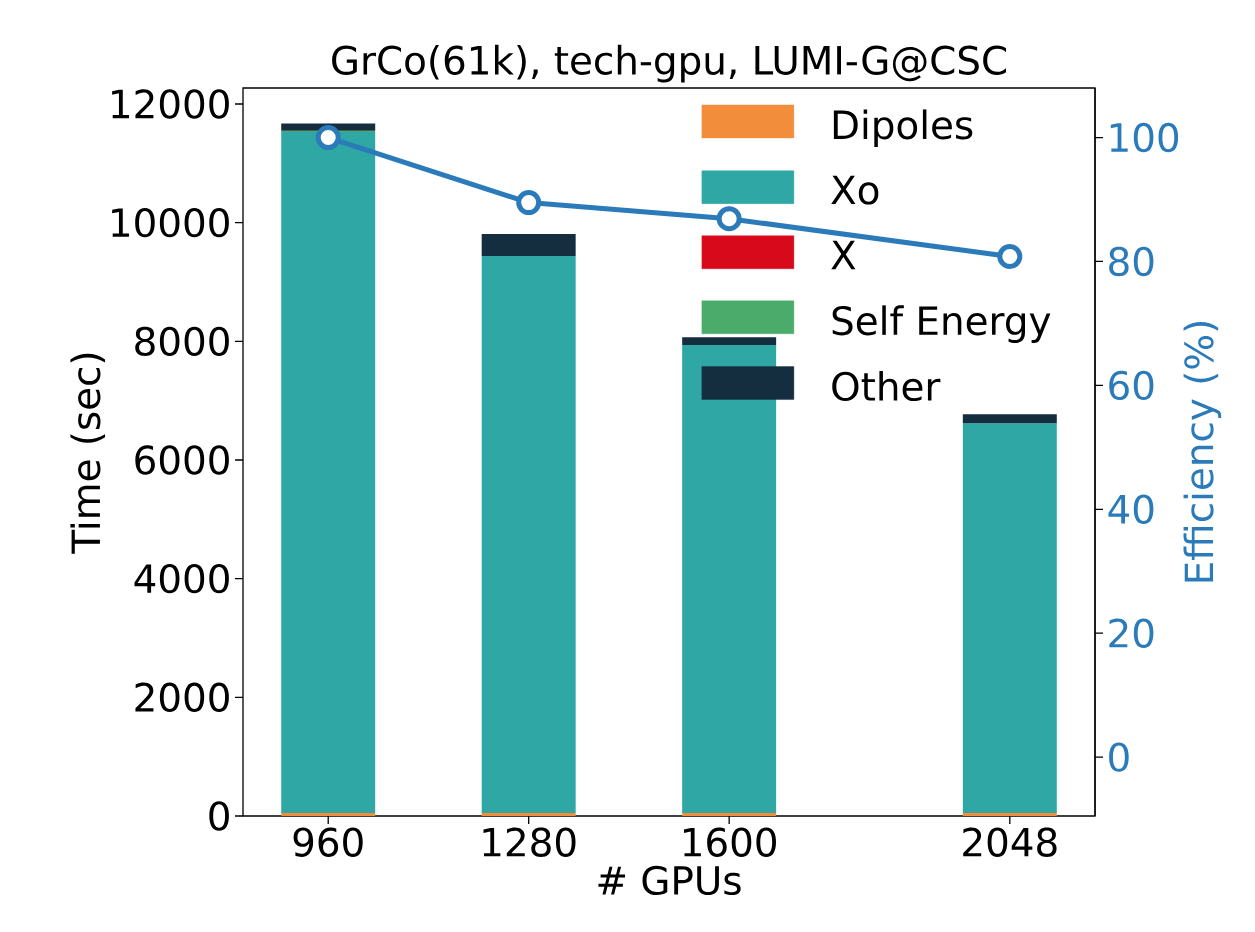 This screenshot has width=1255, height=932. Describe the element at coordinates (669, 63) in the screenshot. I see `chart-title: GrCo(61k), tech-gpu, LUMI-G@CSC` at that location.